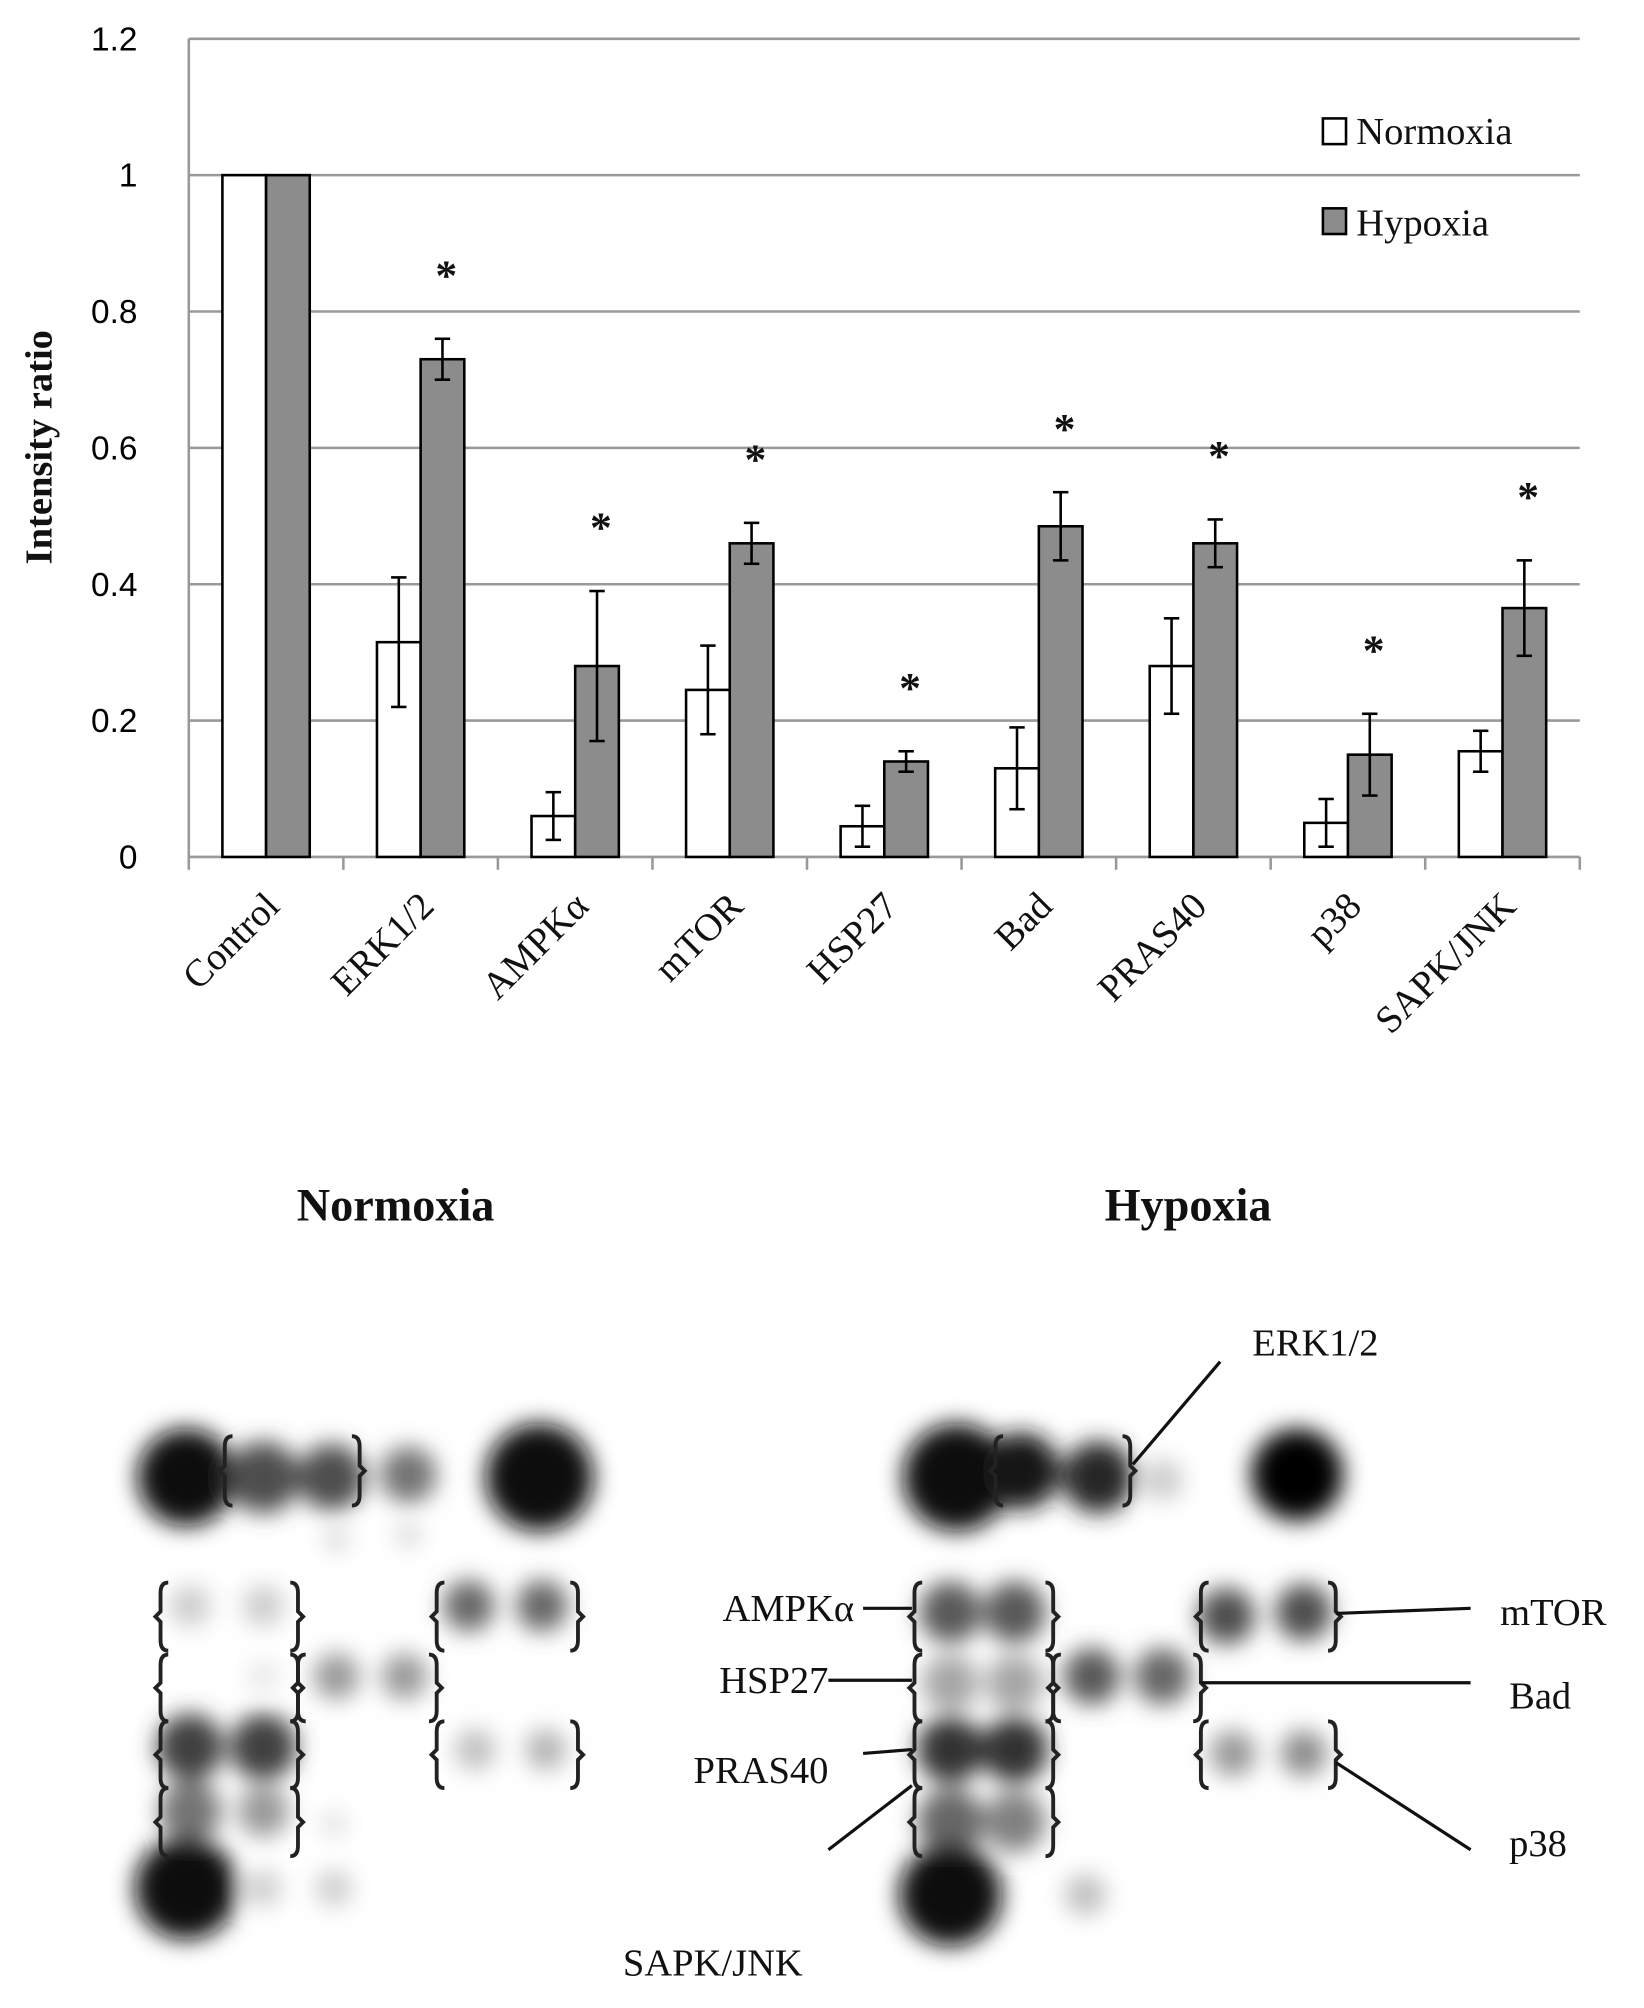 This screenshot has height=2008, width=1644. What do you see at coordinates (1188, 1204) in the screenshot?
I see `hypoxia-blot-title: Hypoxia` at bounding box center [1188, 1204].